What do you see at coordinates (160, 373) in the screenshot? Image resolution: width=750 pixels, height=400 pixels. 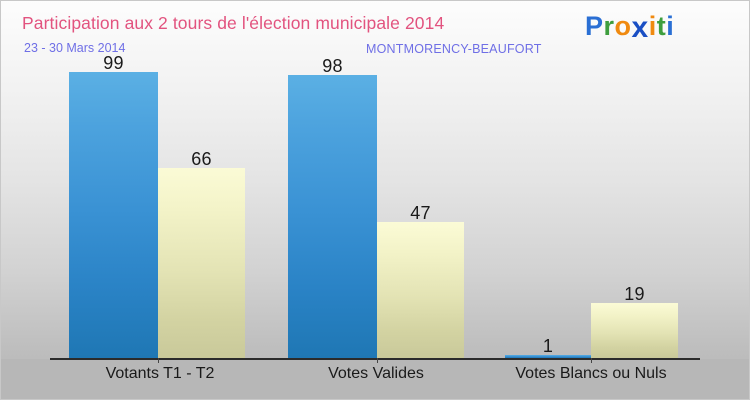 I see `category-label-votants: Votants T1 - T2` at bounding box center [160, 373].